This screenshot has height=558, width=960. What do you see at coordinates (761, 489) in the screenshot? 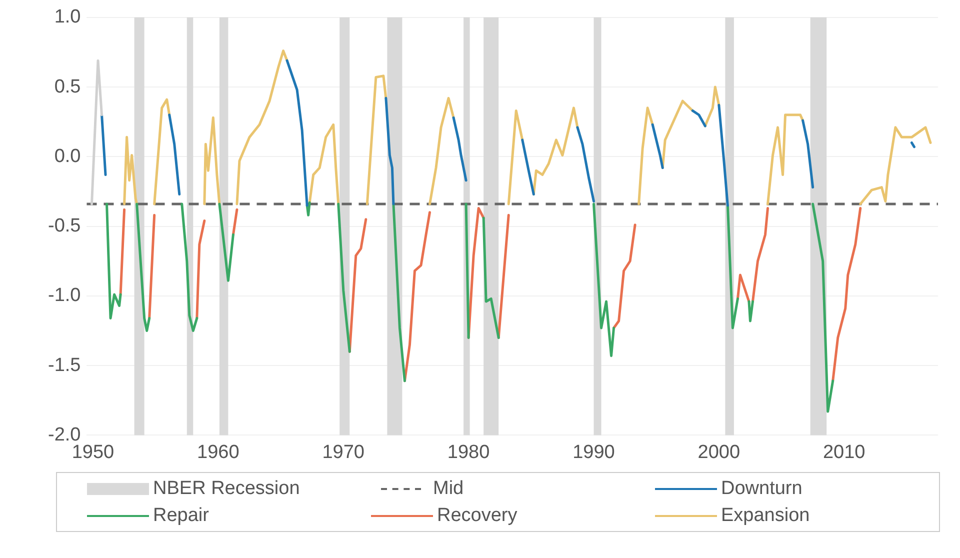
I see `legend-label: Downturn` at bounding box center [761, 489].